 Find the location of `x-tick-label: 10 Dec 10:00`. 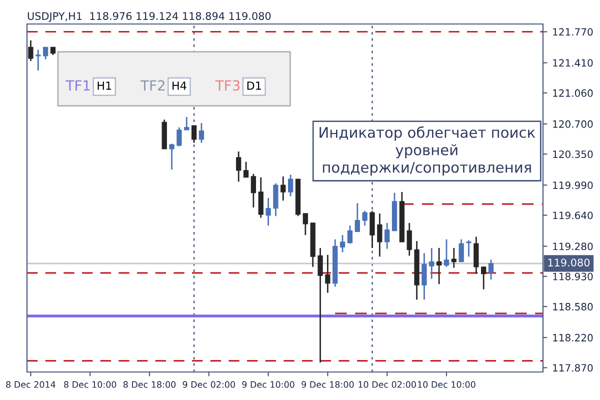

x-tick-label: 10 Dec 10:00 is located at coordinates (447, 384).